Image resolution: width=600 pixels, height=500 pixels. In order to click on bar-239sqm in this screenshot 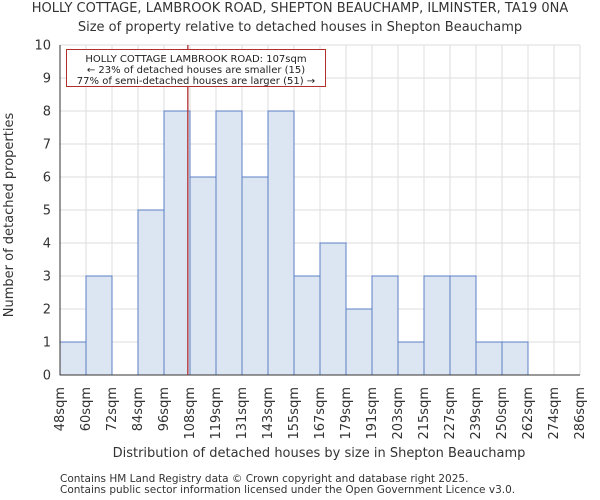, I will do `click(489, 358)`.